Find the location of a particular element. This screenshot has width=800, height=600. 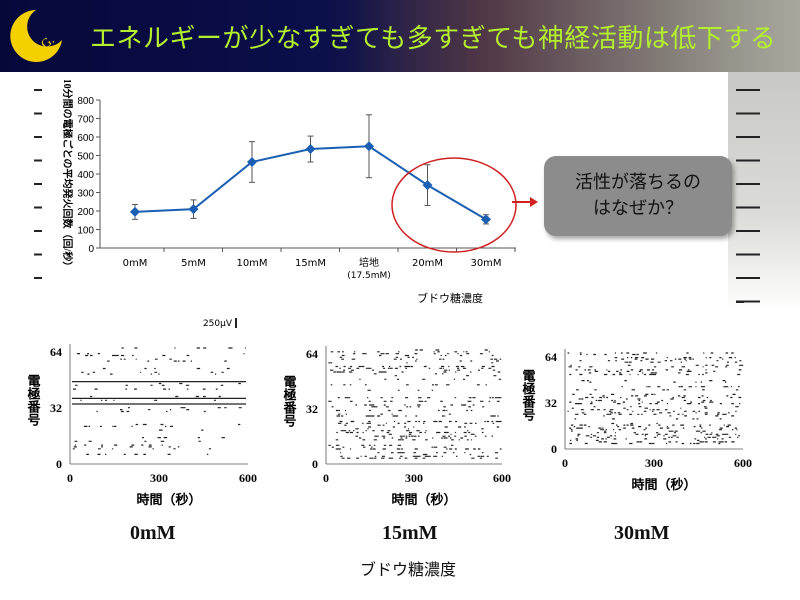

y-tick-label: 0 is located at coordinates (91, 249).